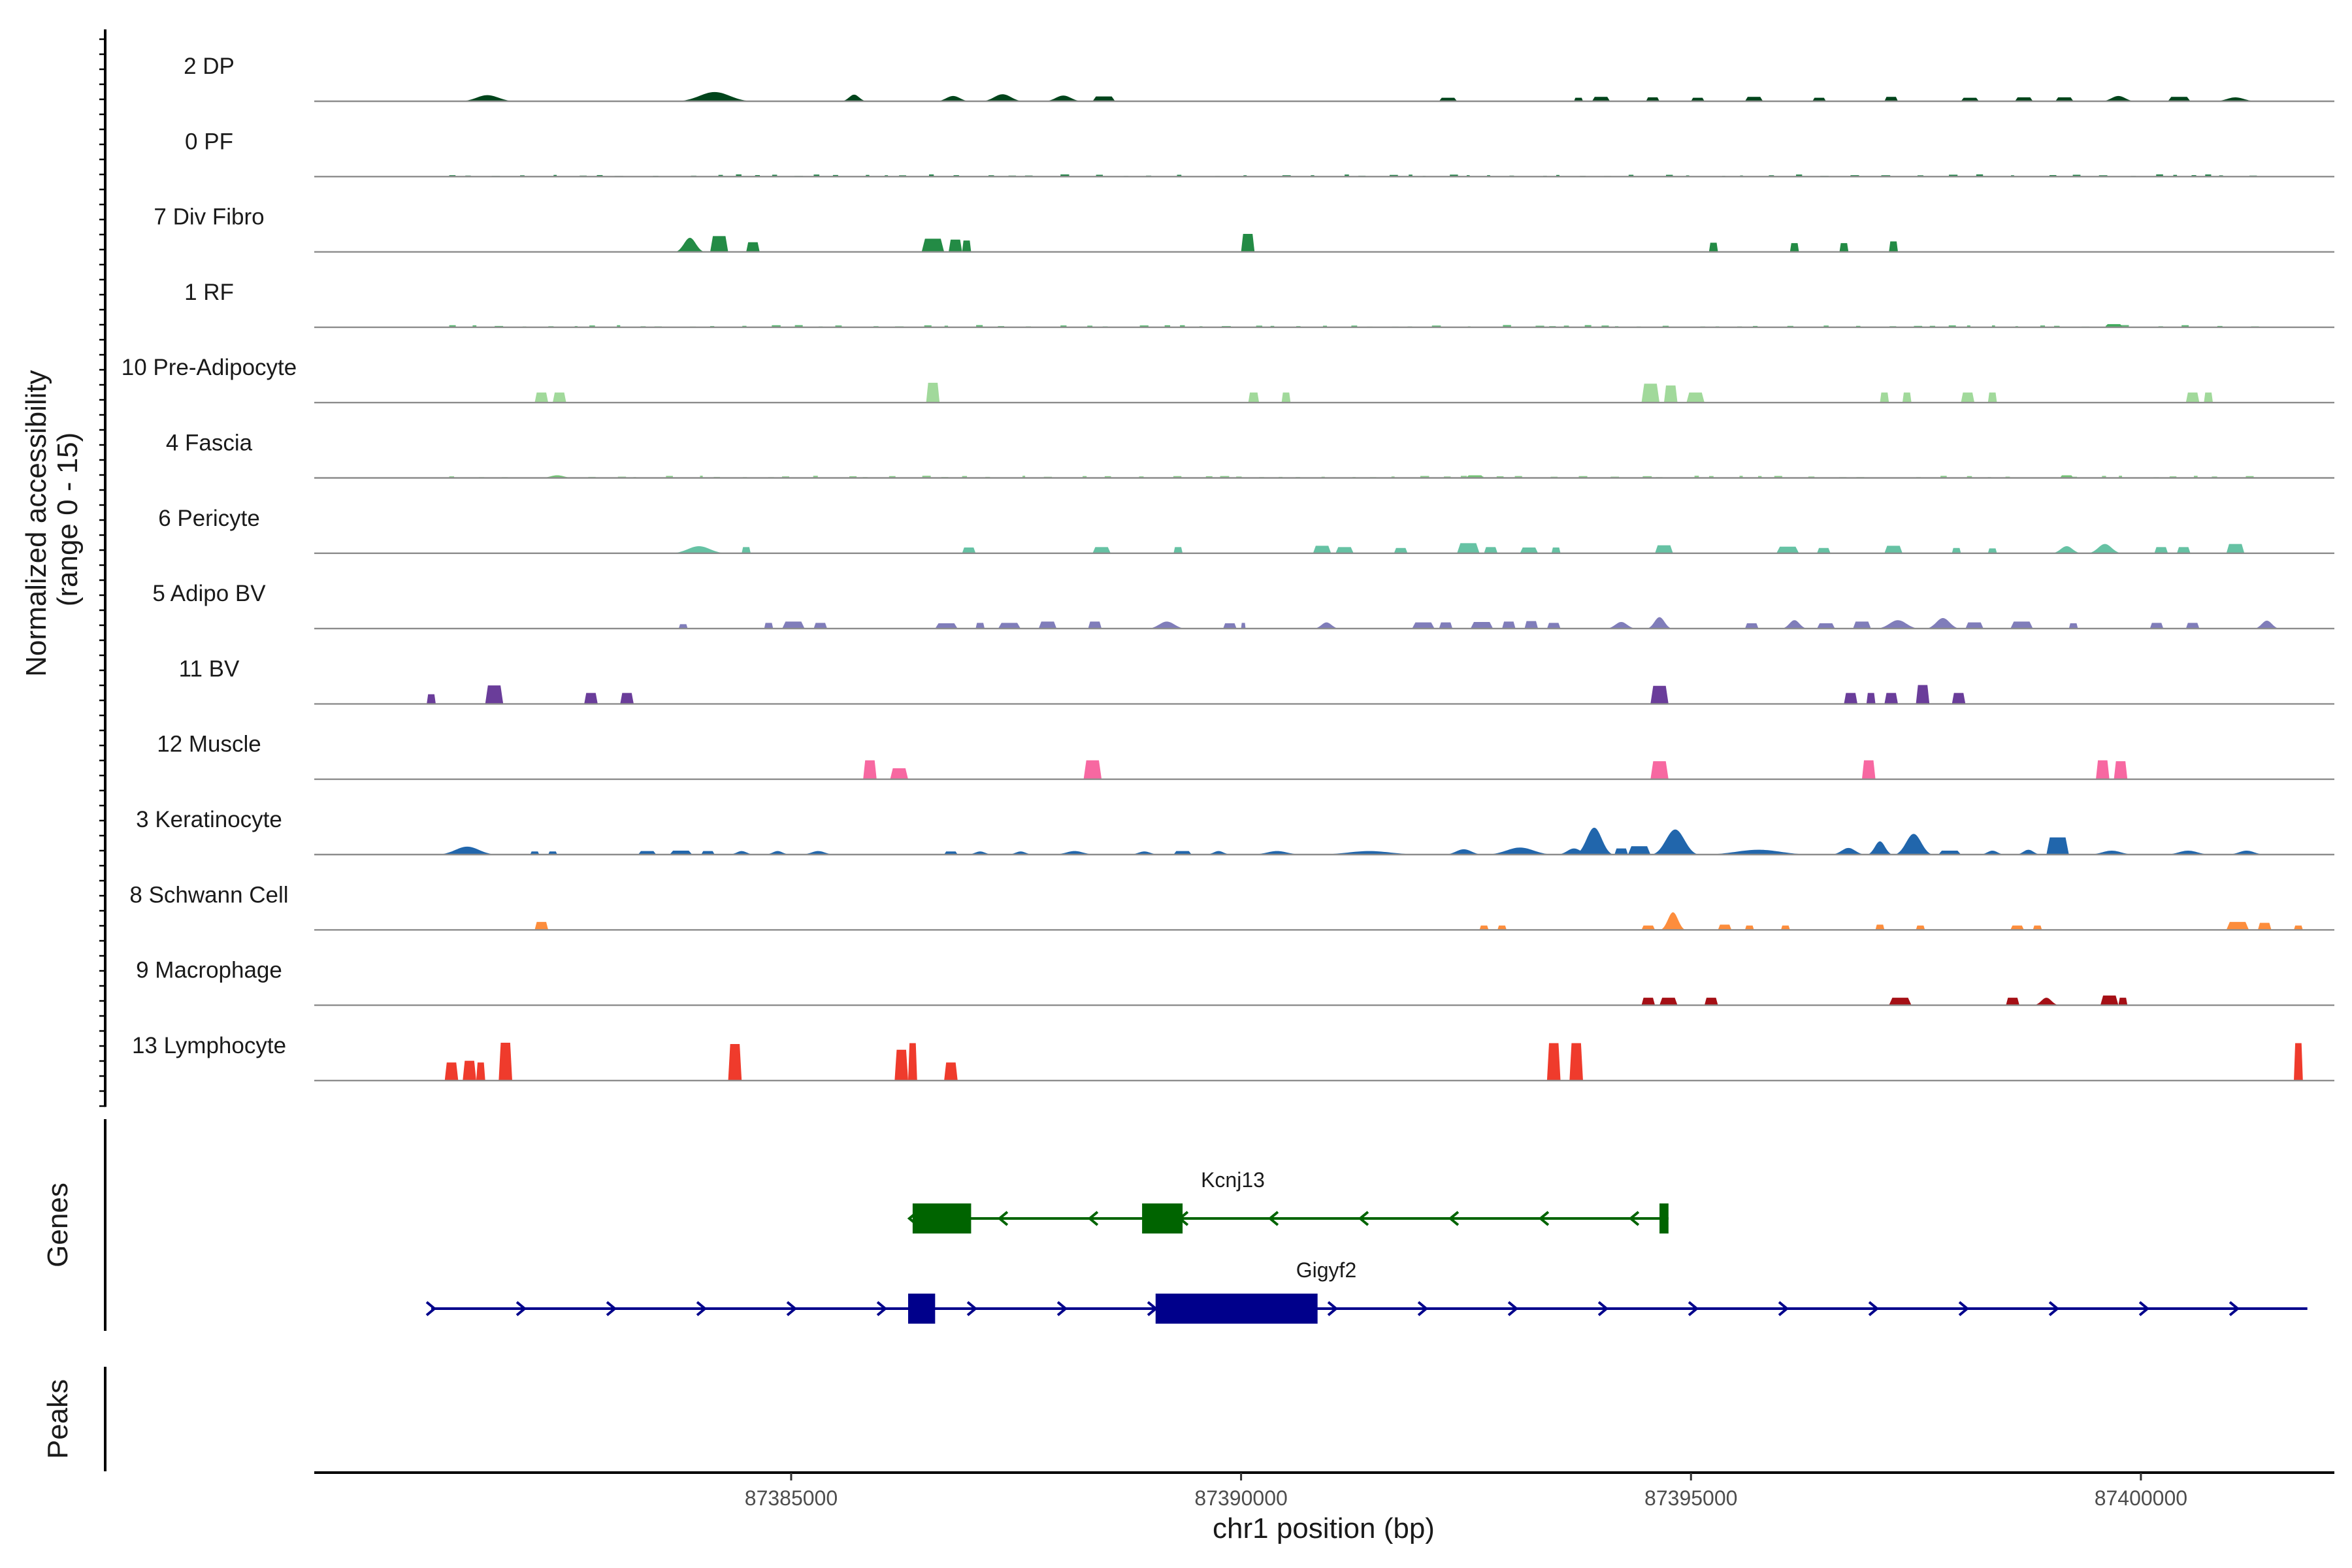 The image size is (2352, 1568). I want to click on track-label: 5 Adipo BV, so click(209, 593).